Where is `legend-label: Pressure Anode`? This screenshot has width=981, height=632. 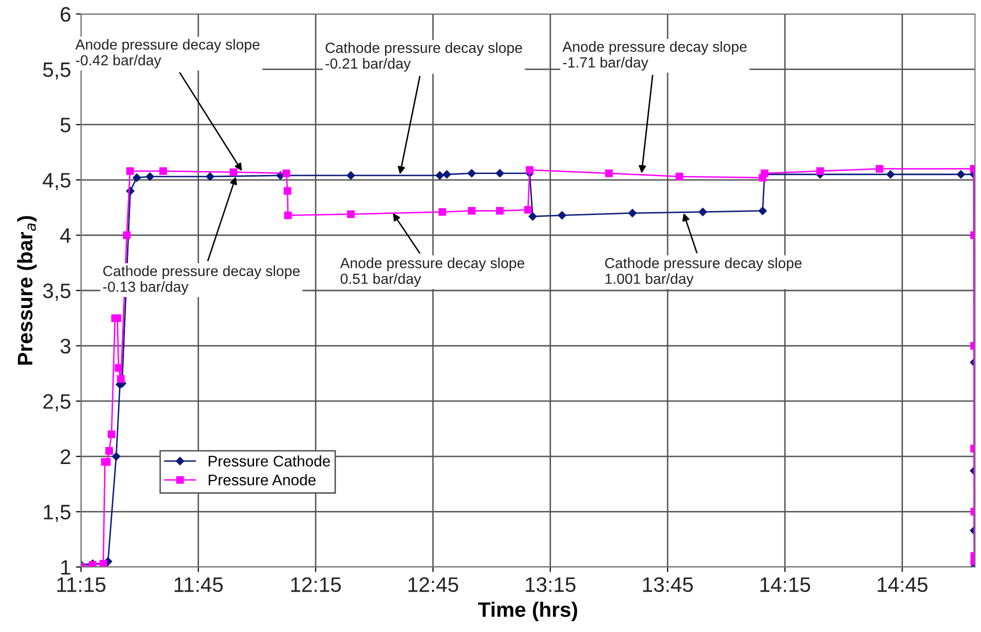 legend-label: Pressure Anode is located at coordinates (262, 480).